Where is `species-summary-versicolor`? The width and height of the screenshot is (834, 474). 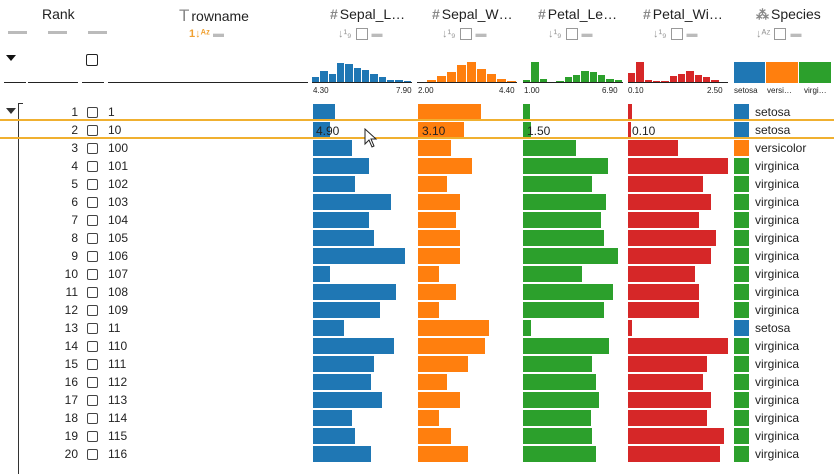
species-summary-versicolor is located at coordinates (782, 72).